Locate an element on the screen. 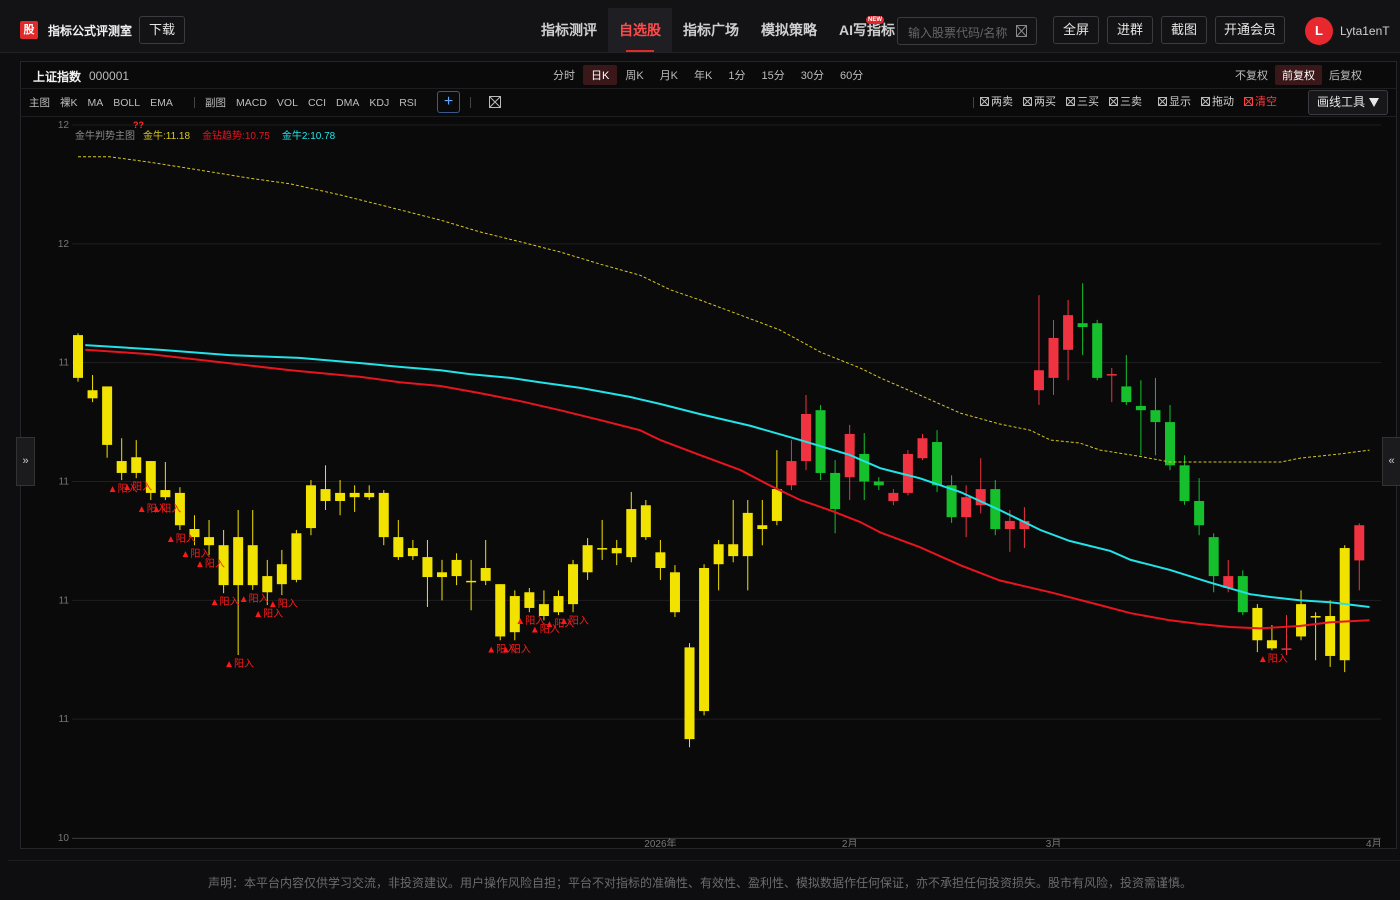 The image size is (1400, 900). draw-toggle-label: 拖动 is located at coordinates (1223, 102).